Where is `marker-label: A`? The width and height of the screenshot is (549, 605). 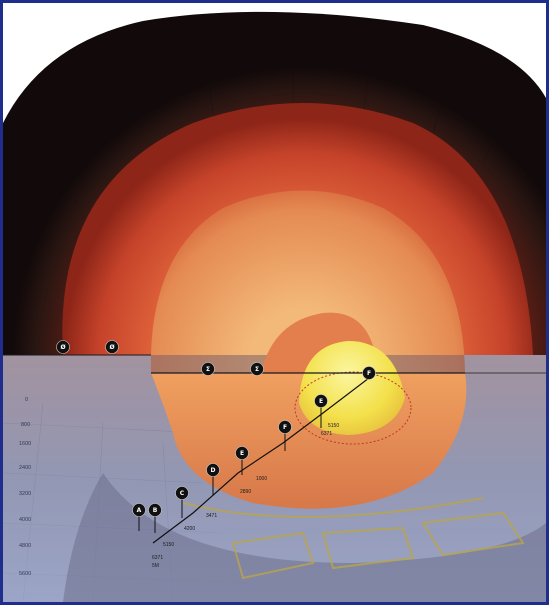
marker-label: A is located at coordinates (139, 510).